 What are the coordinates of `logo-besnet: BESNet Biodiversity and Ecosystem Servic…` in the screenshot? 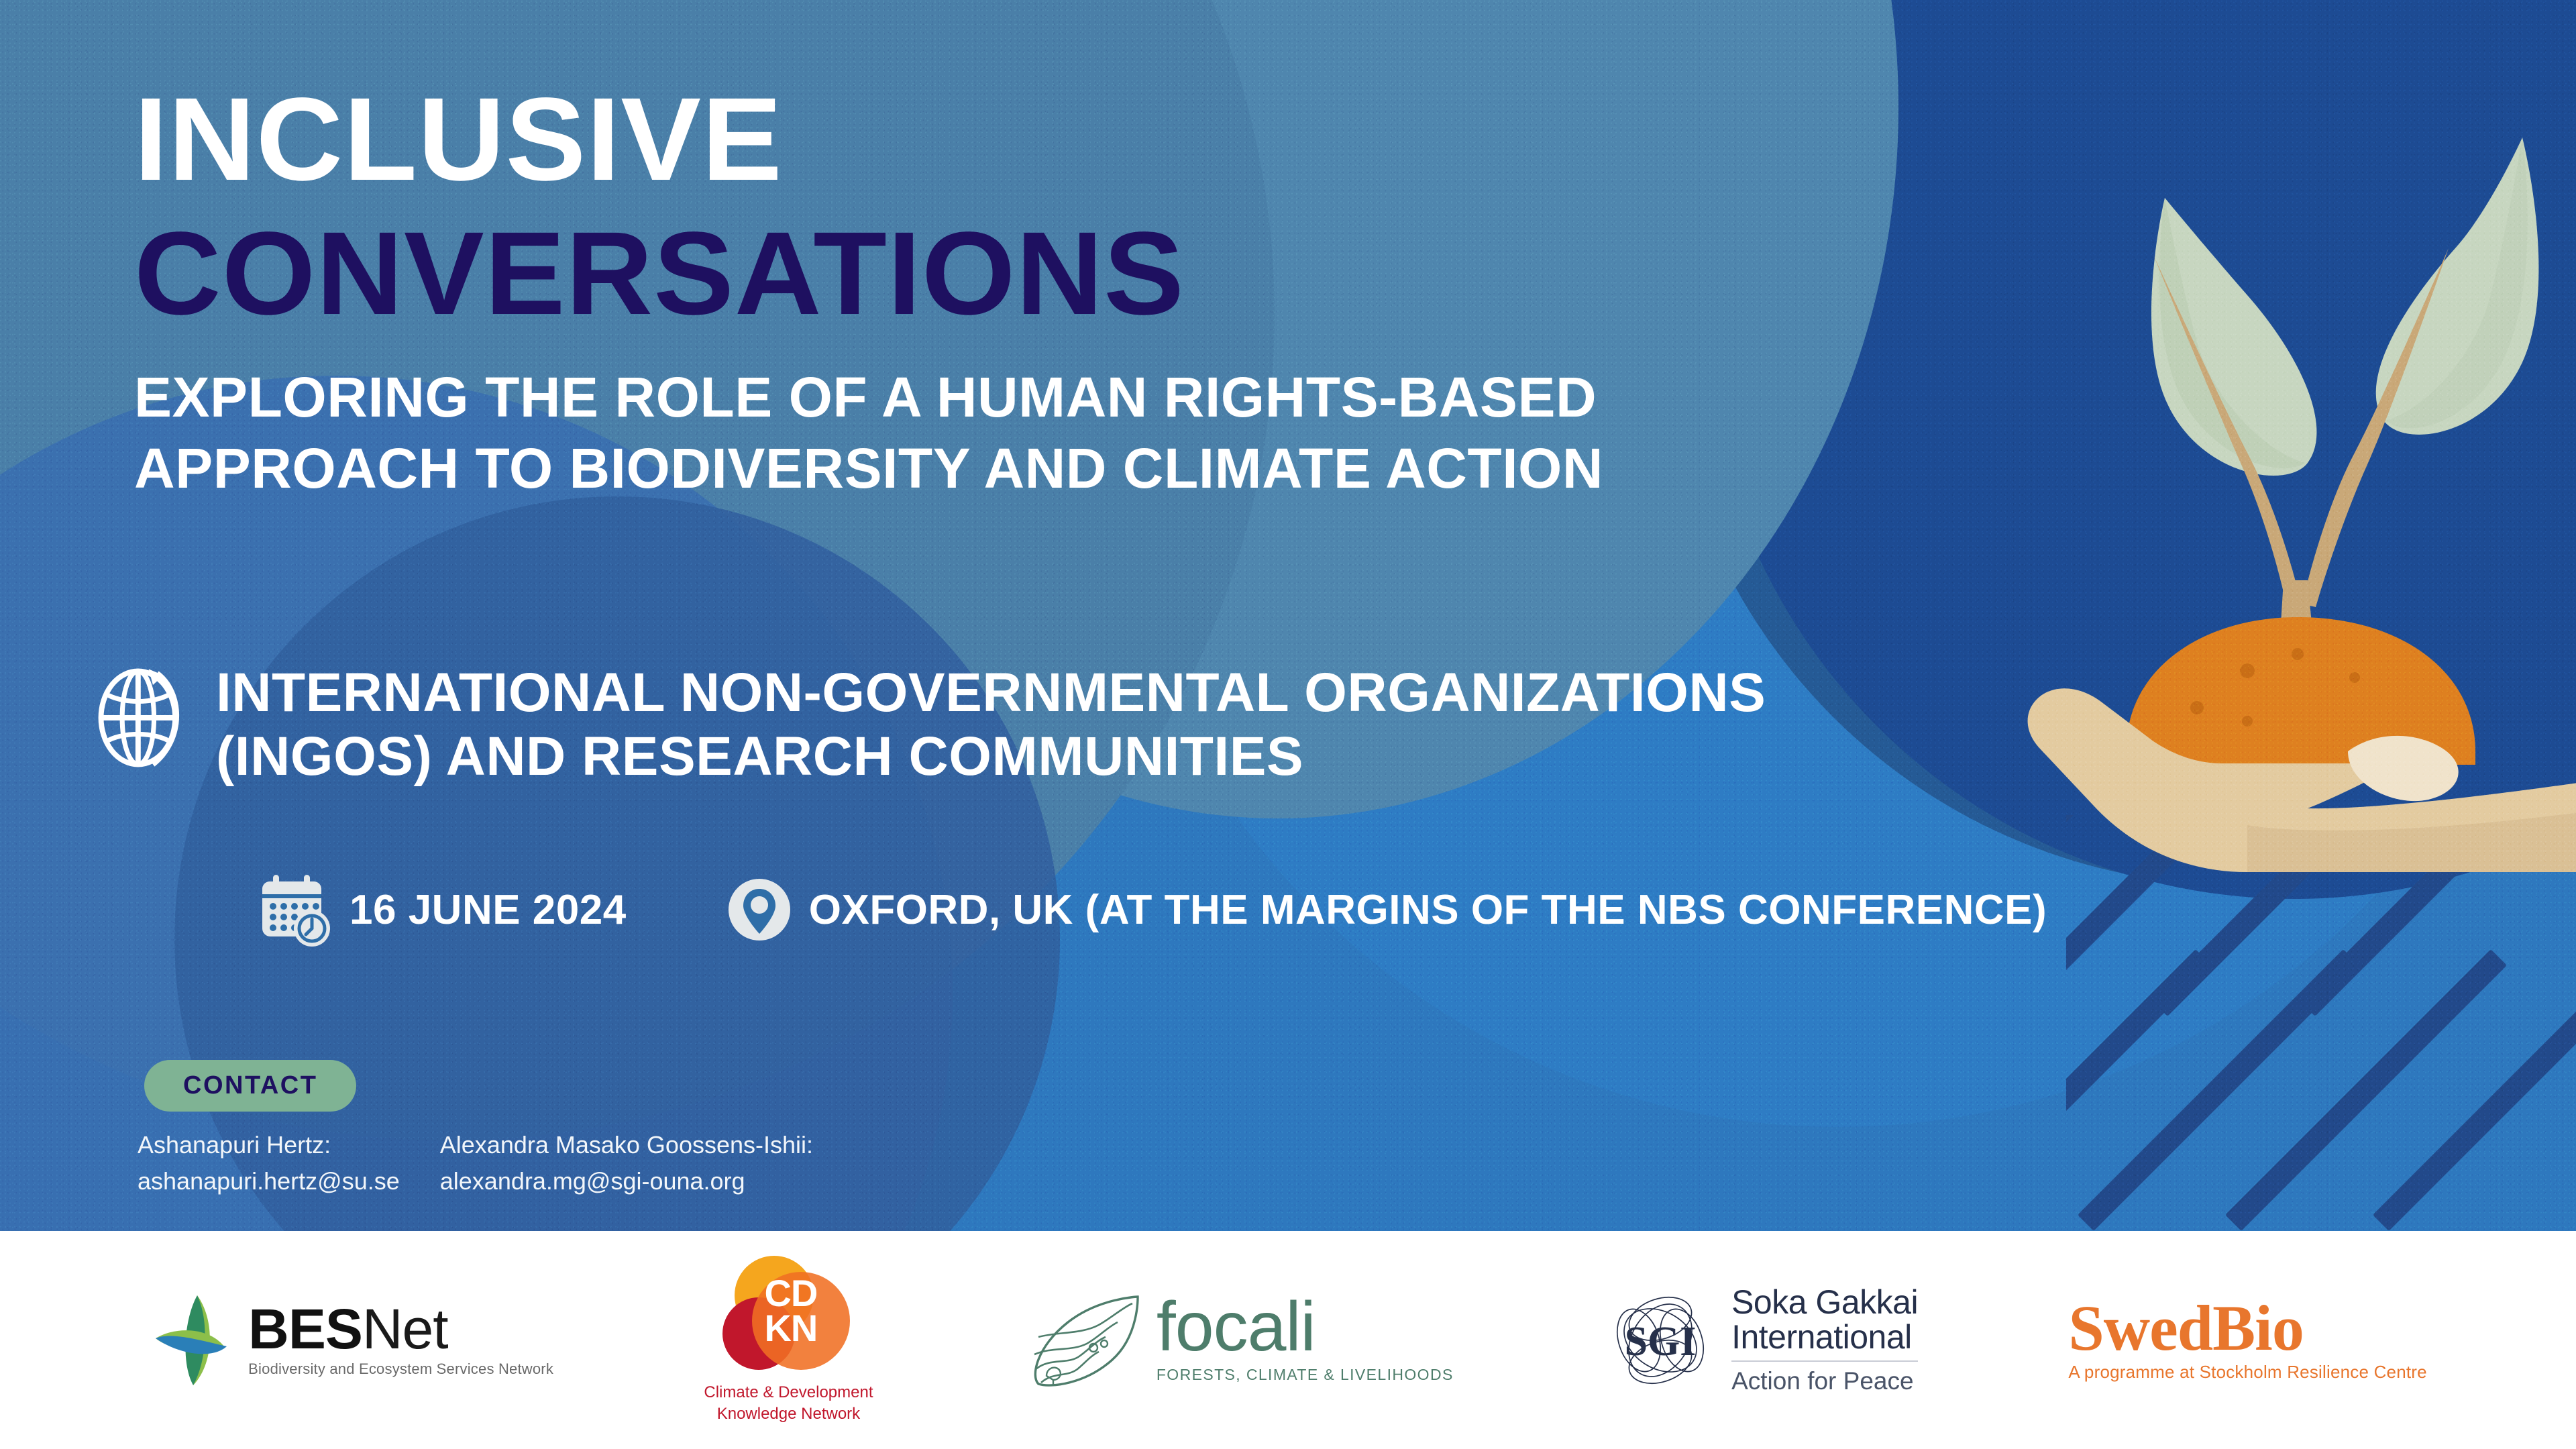 It's located at (351, 1340).